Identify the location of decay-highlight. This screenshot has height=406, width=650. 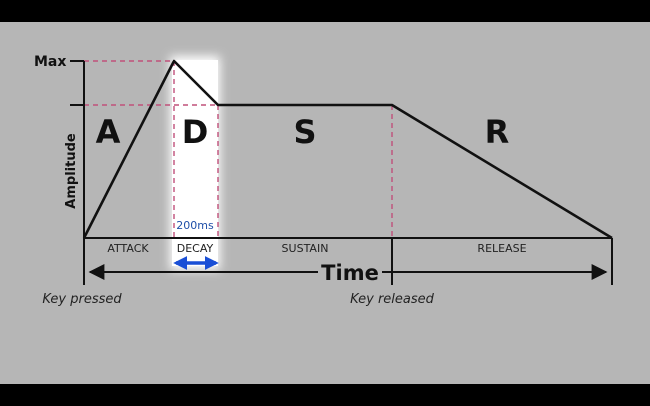
(195, 163).